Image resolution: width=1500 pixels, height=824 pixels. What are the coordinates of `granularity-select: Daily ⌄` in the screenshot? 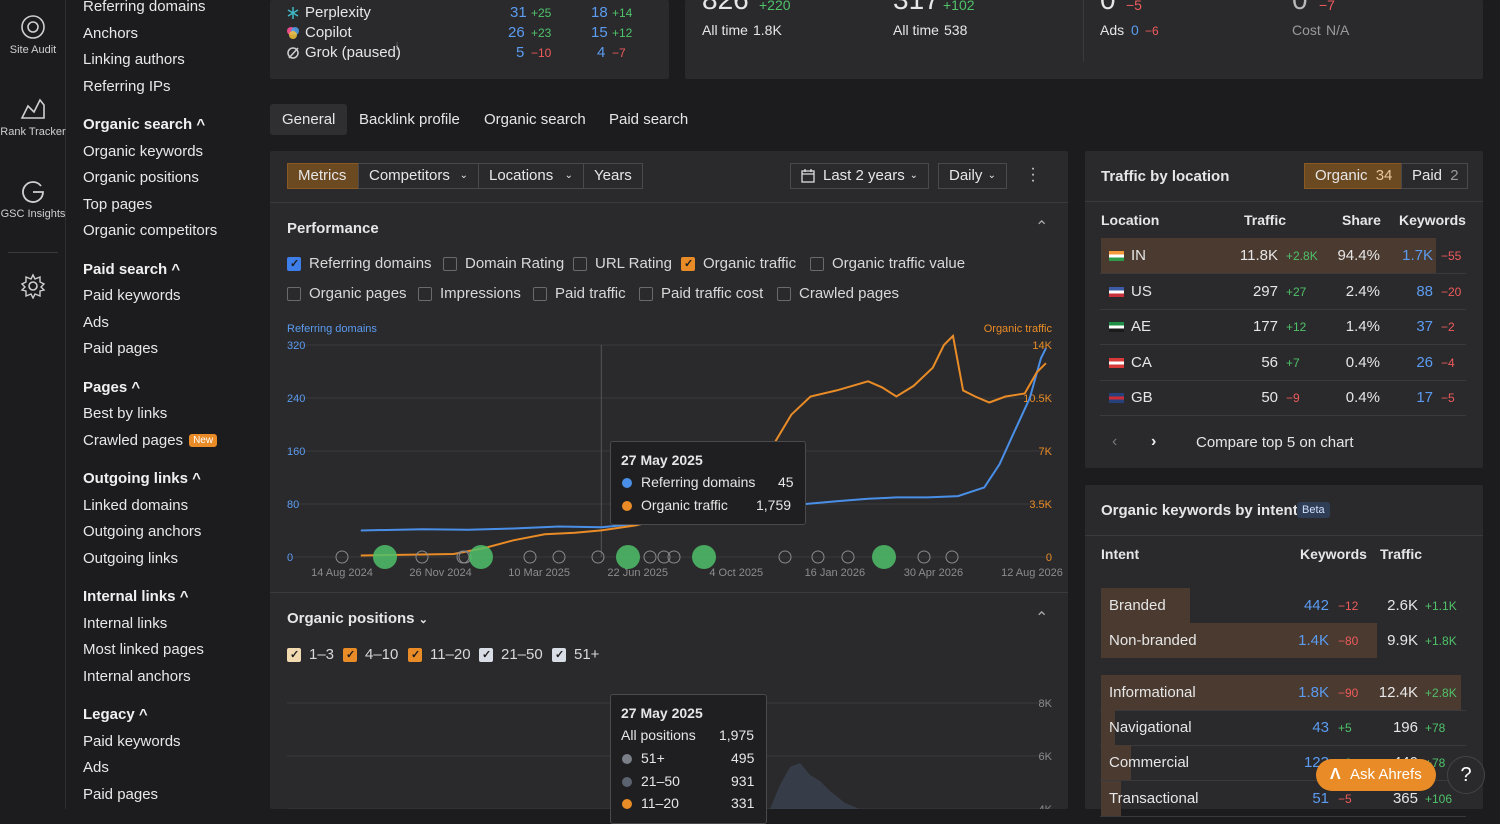 It's located at (972, 176).